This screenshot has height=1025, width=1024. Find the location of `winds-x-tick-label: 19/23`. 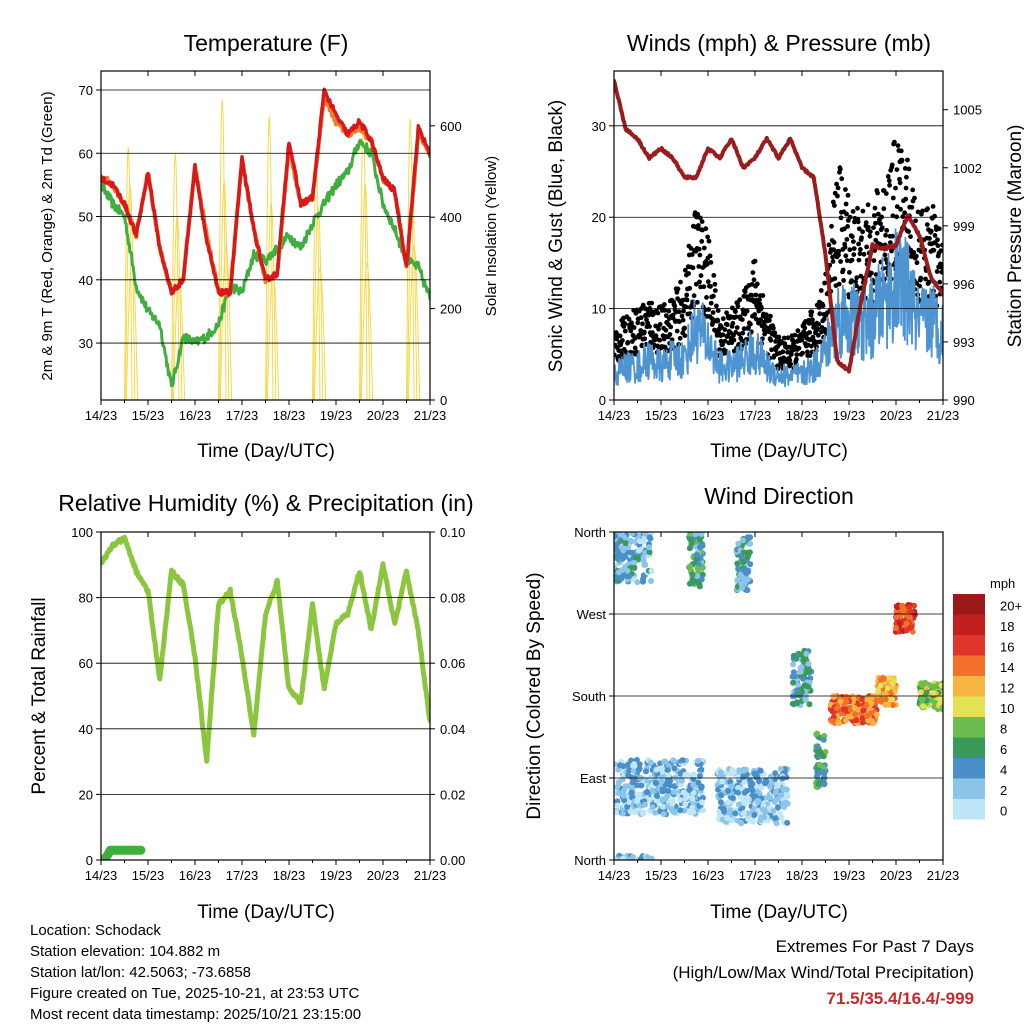

winds-x-tick-label: 19/23 is located at coordinates (849, 415).